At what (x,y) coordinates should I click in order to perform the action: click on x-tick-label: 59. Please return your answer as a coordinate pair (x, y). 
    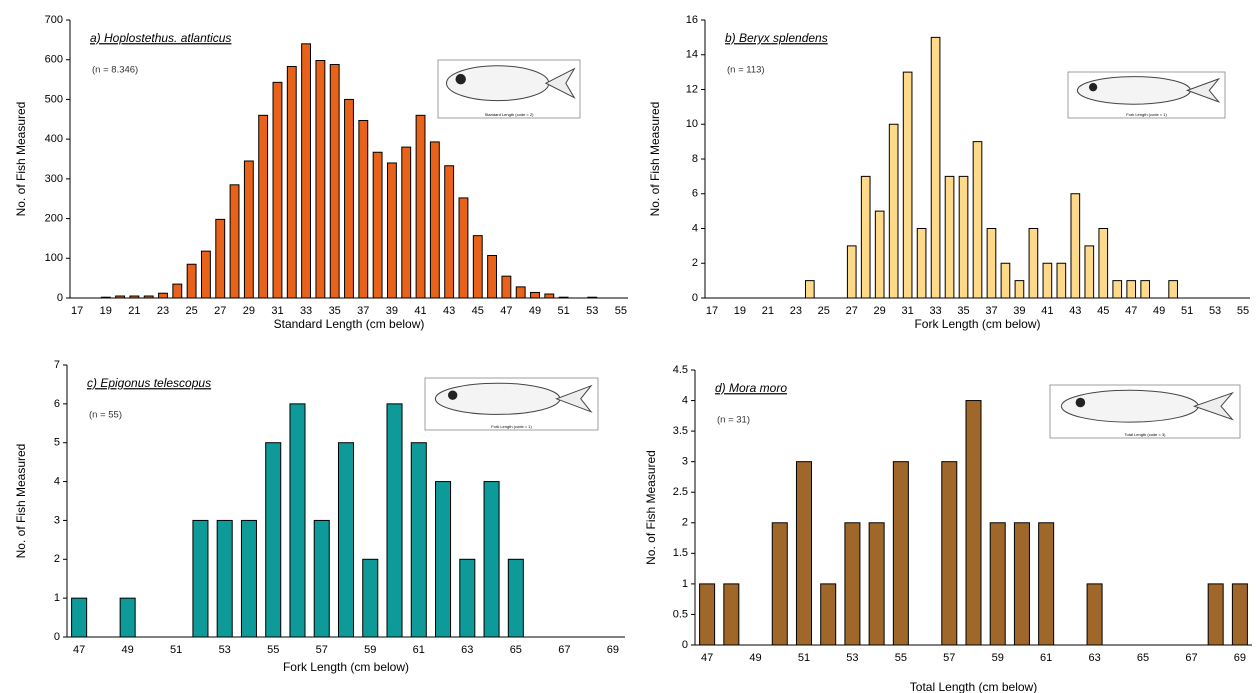
    Looking at the image, I should click on (998, 658).